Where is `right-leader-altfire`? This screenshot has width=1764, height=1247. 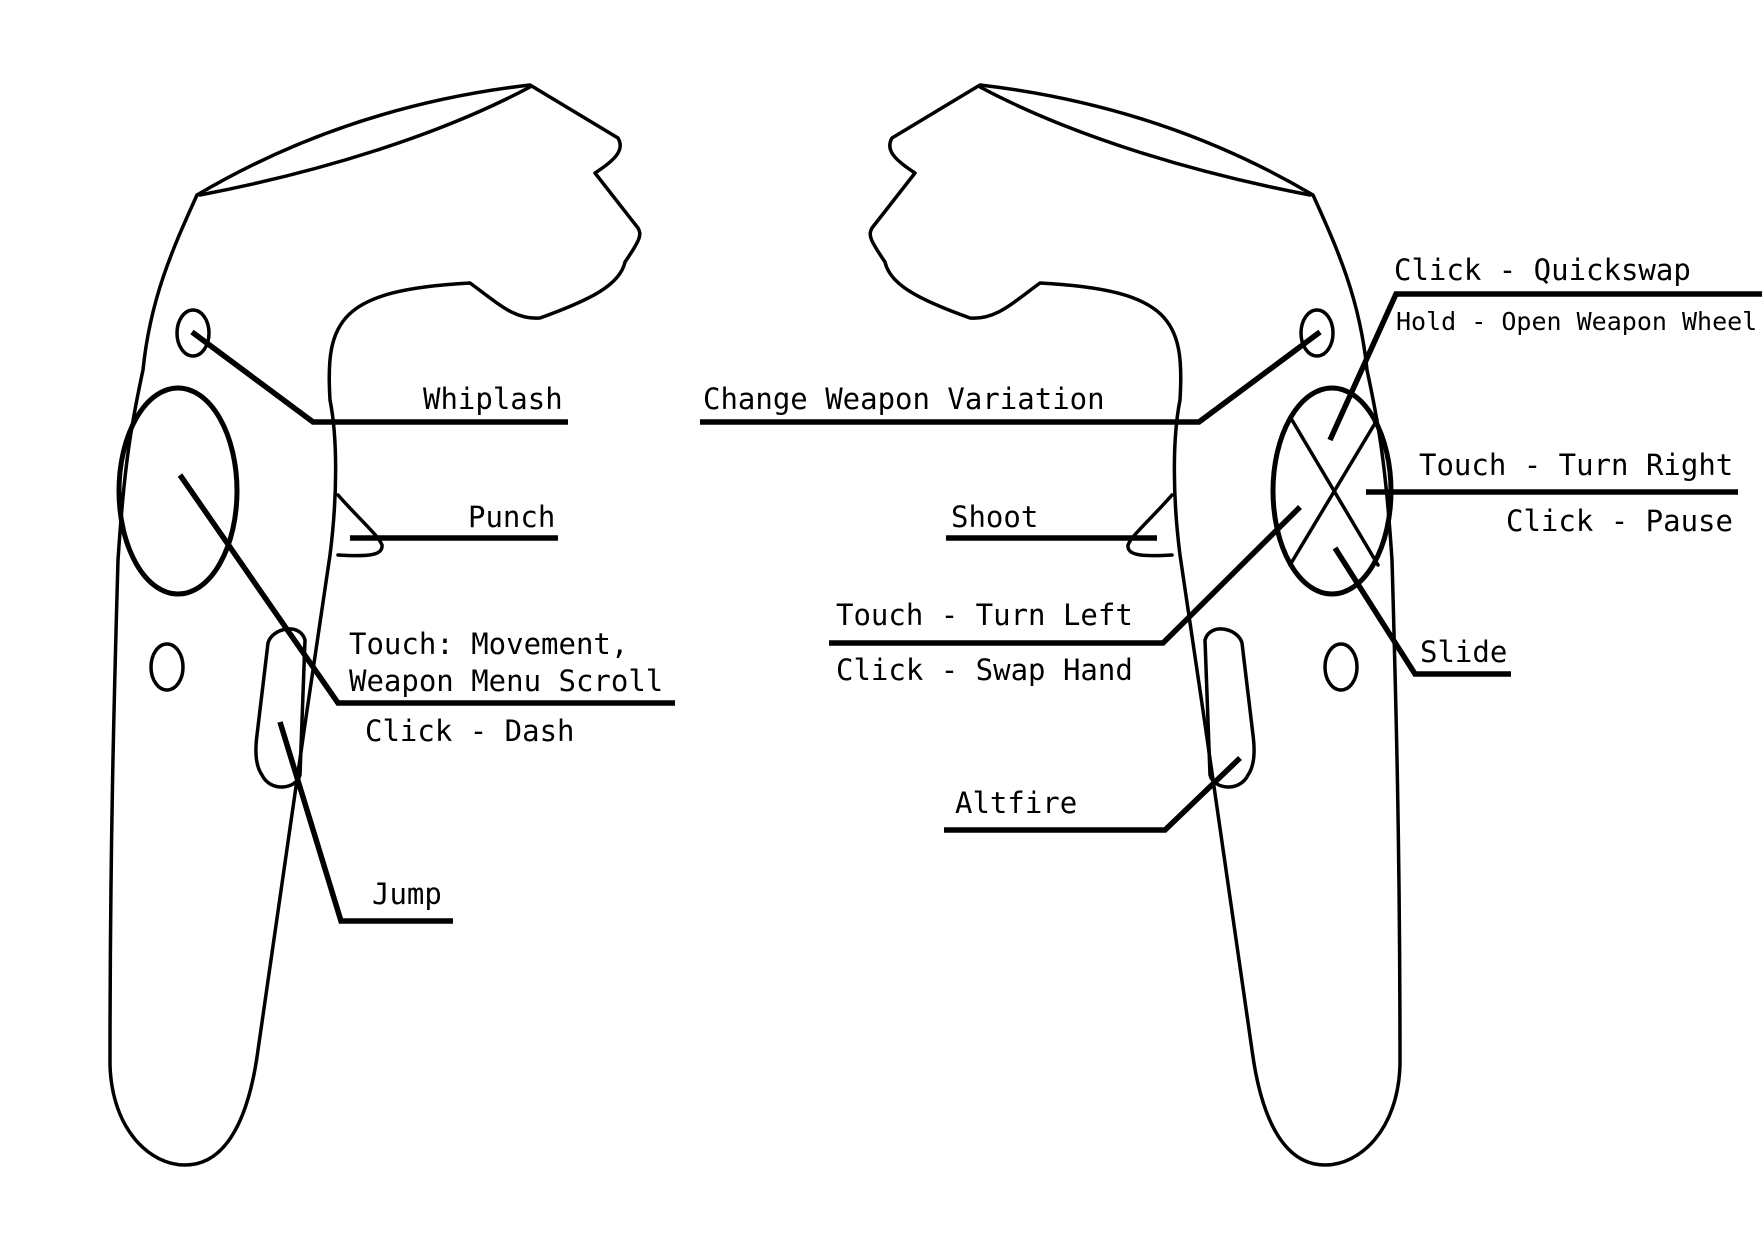
right-leader-altfire is located at coordinates (1093, 794).